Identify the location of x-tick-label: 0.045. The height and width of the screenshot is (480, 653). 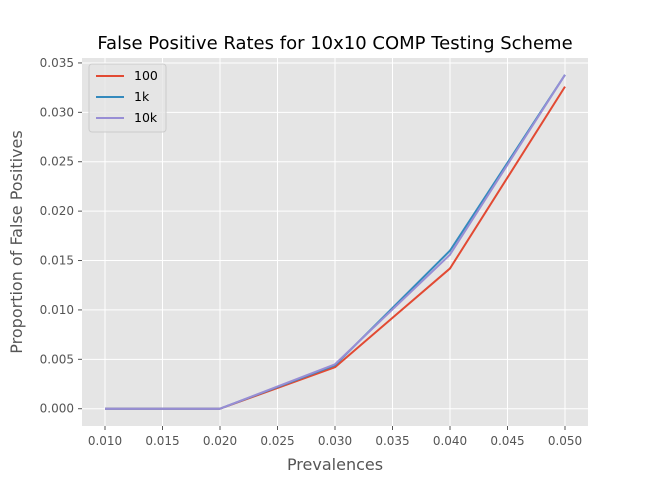
(507, 441).